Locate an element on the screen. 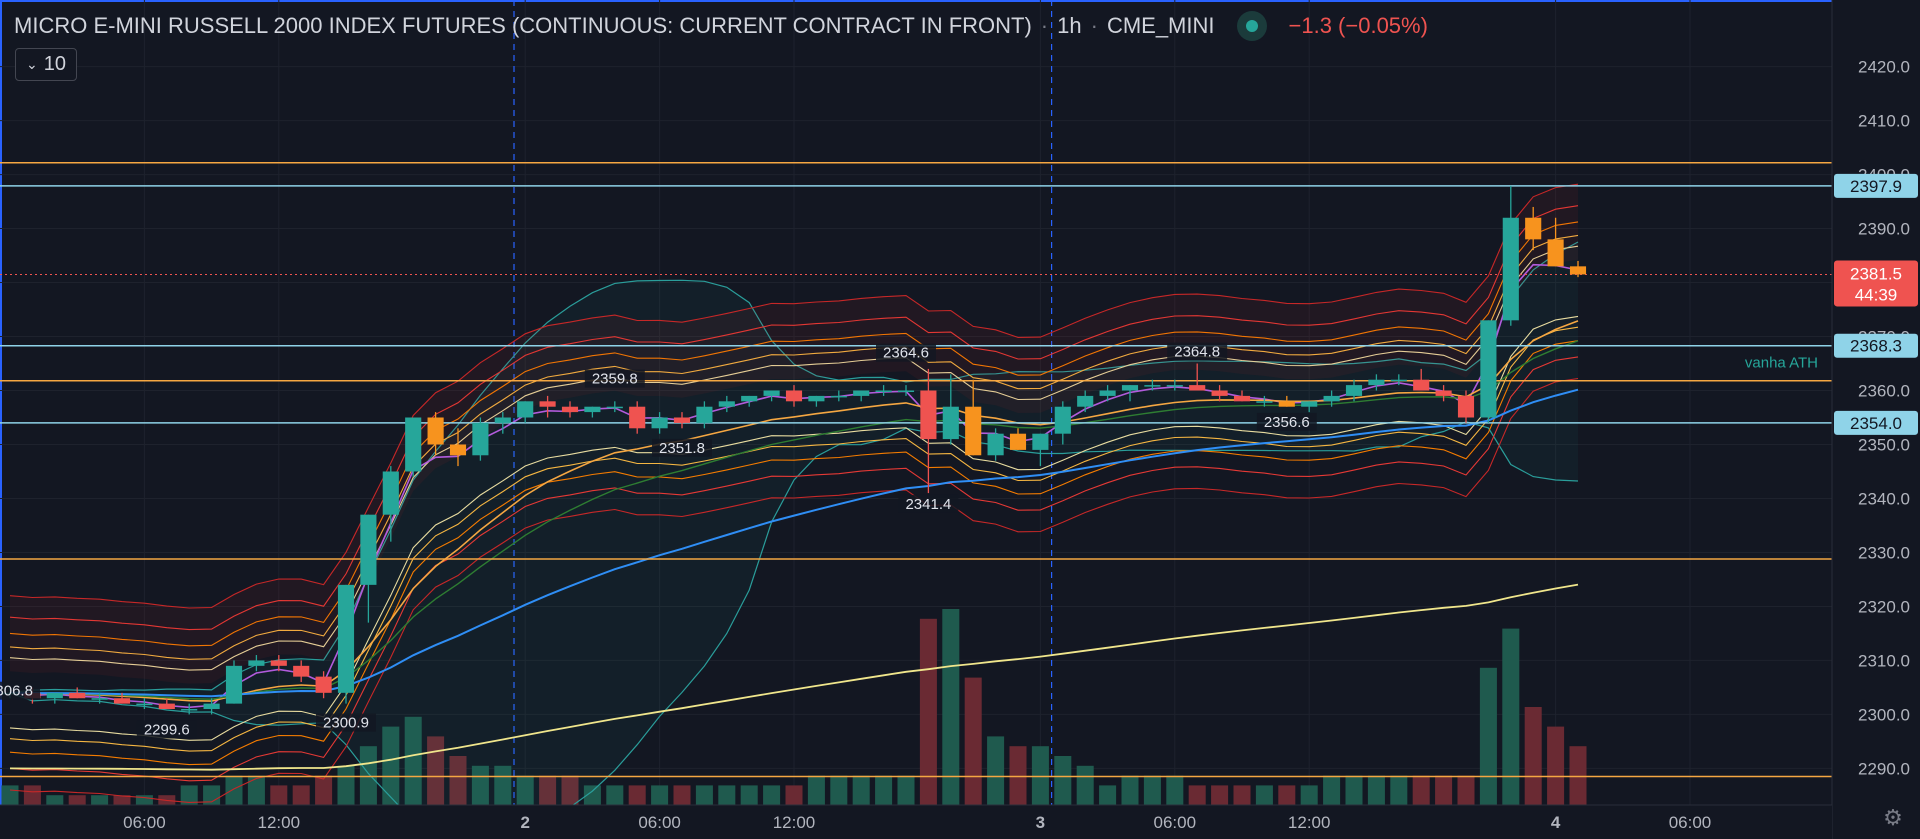 The width and height of the screenshot is (1920, 839). indicators-toggle-button: ⌄ 10 is located at coordinates (46, 64).